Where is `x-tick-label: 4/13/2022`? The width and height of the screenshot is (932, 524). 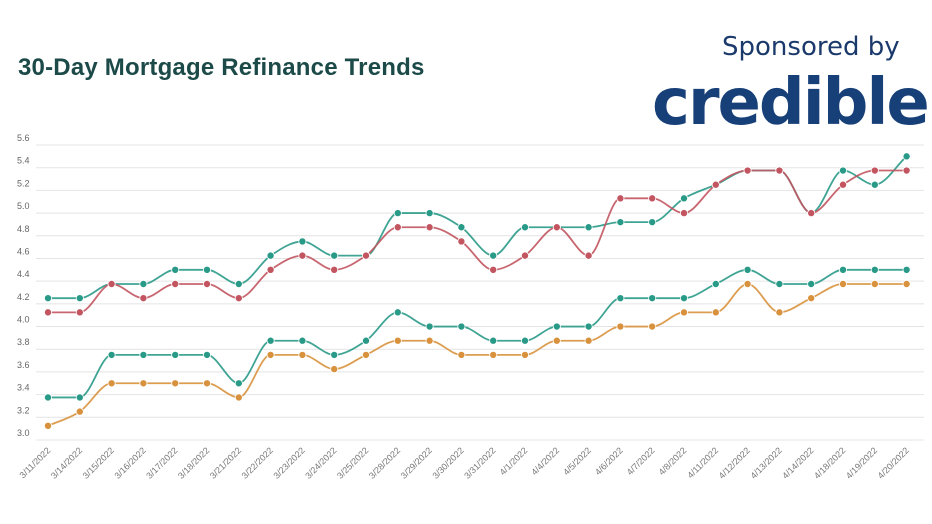 x-tick-label: 4/13/2022 is located at coordinates (765, 462).